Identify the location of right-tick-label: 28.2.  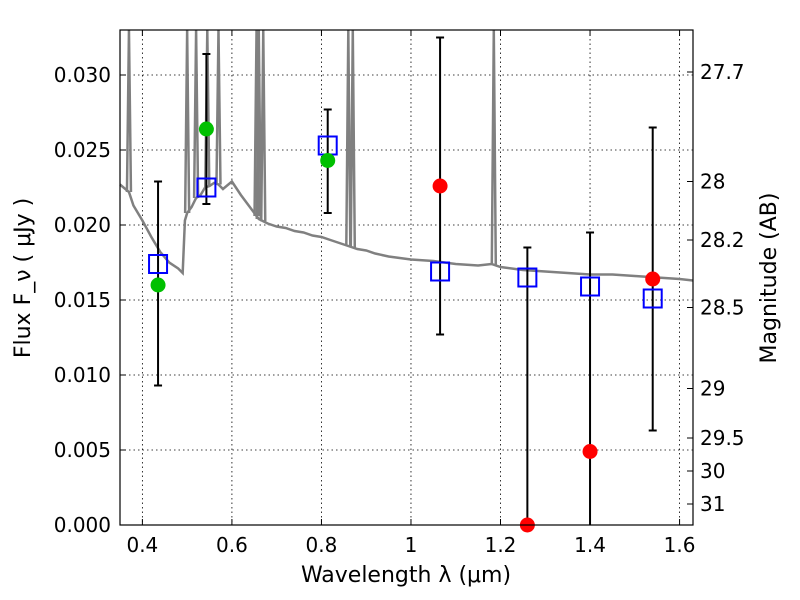
(722, 240).